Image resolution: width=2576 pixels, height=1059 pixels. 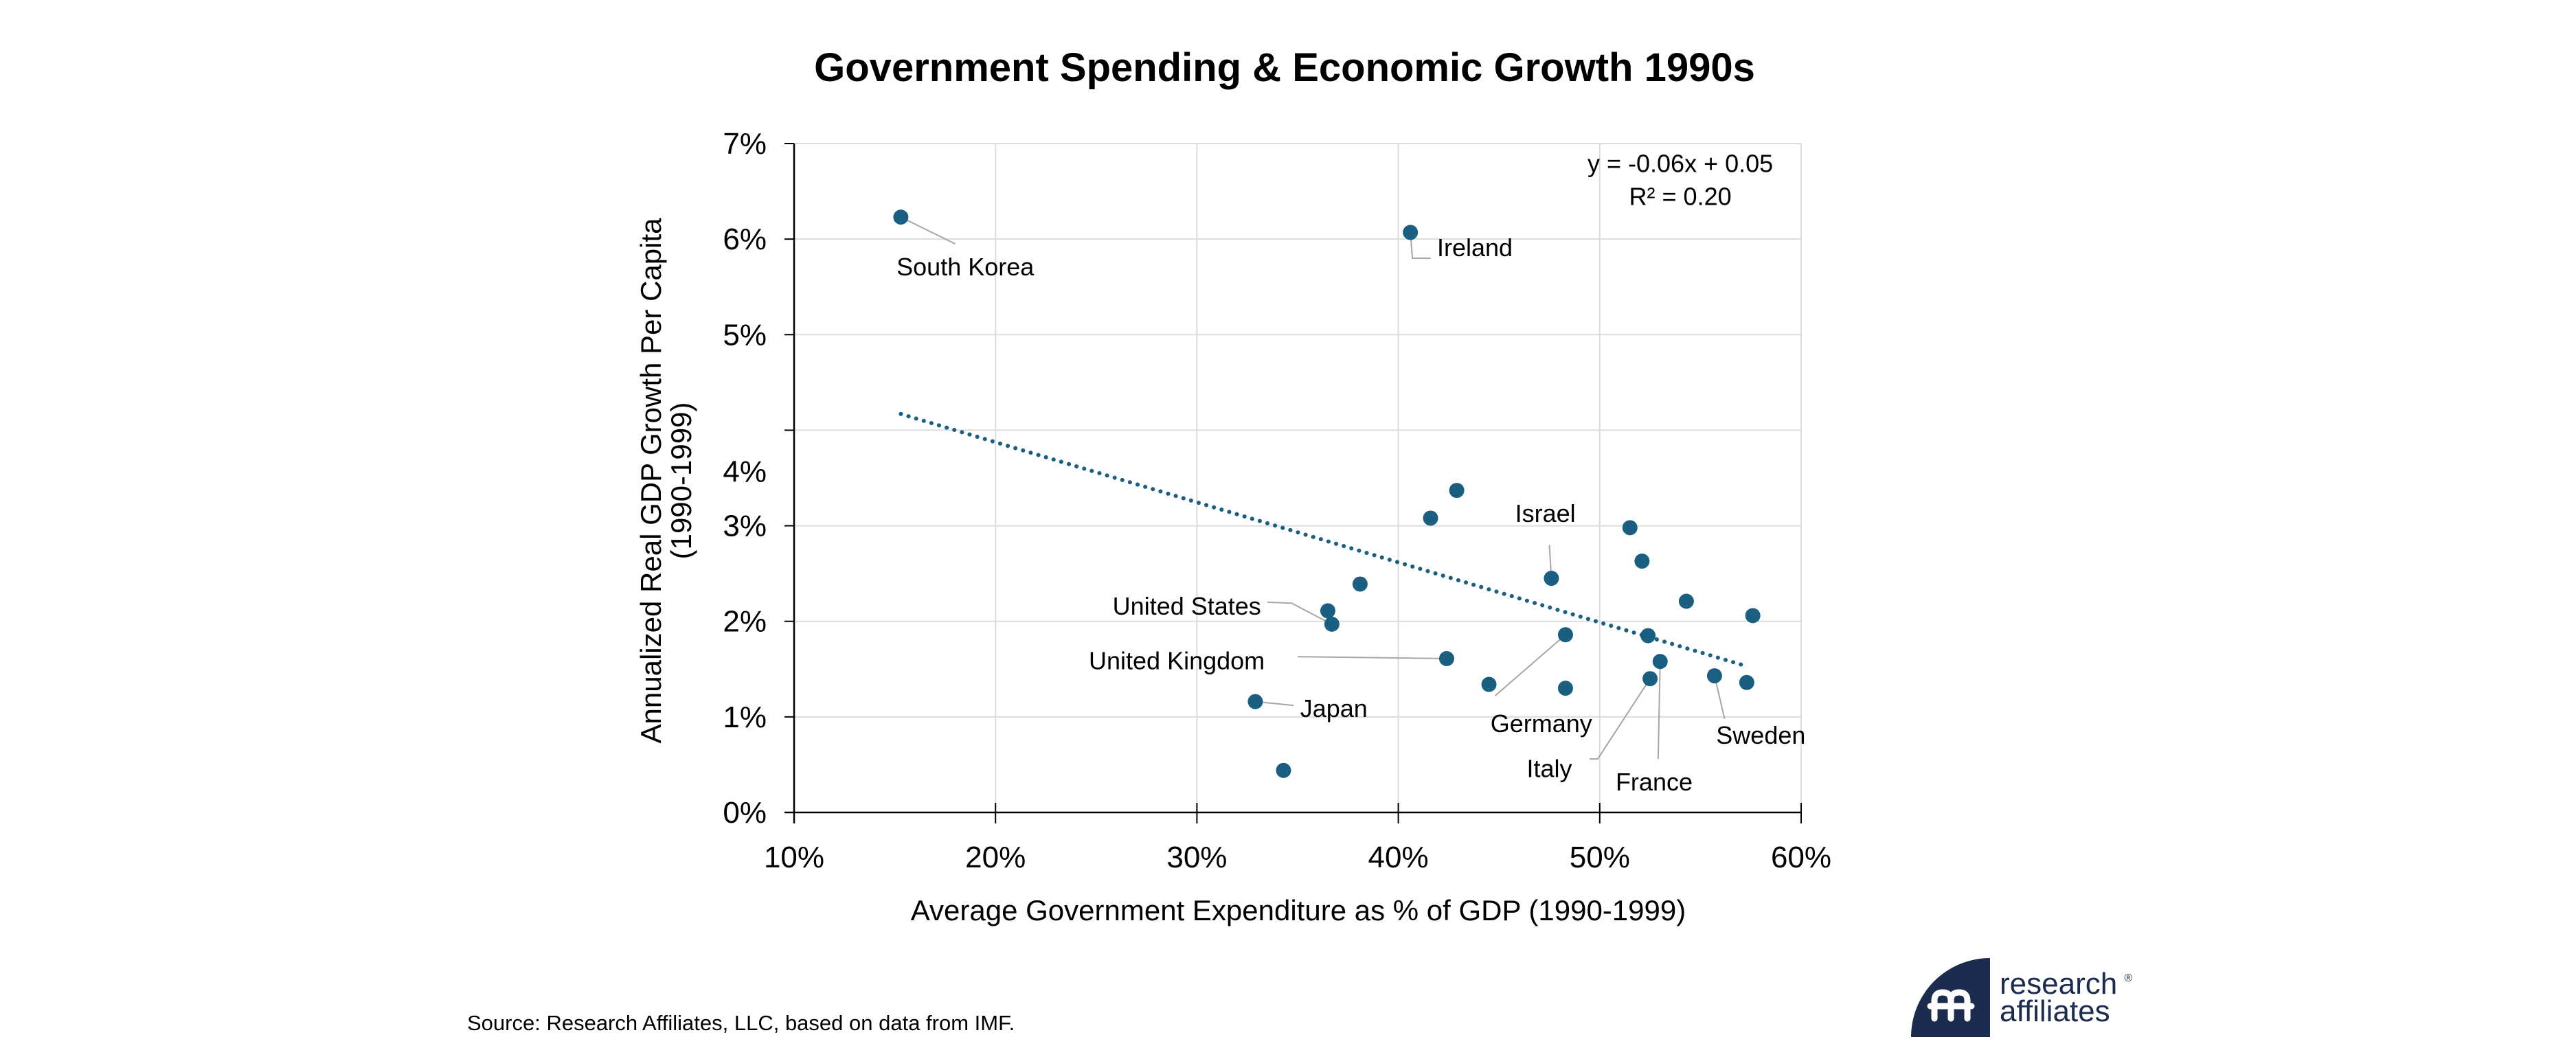 I want to click on y-tick-label: 0%, so click(x=745, y=813).